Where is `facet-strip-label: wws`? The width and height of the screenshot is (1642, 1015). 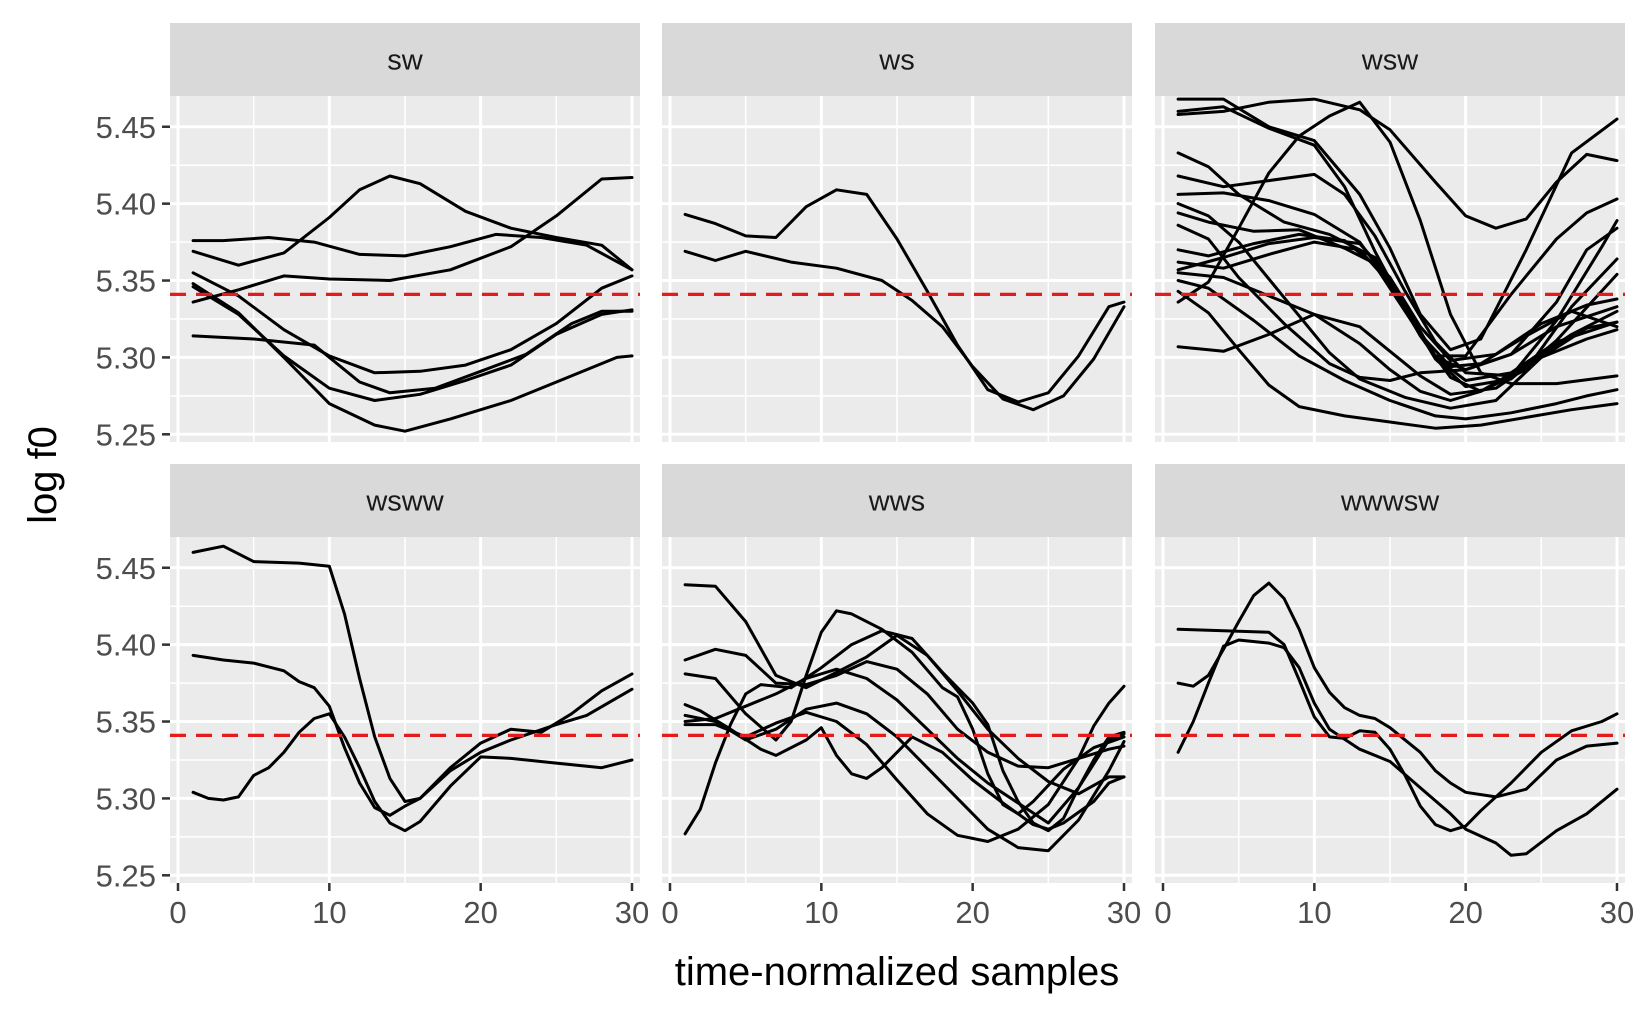
facet-strip-label: wws is located at coordinates (896, 502).